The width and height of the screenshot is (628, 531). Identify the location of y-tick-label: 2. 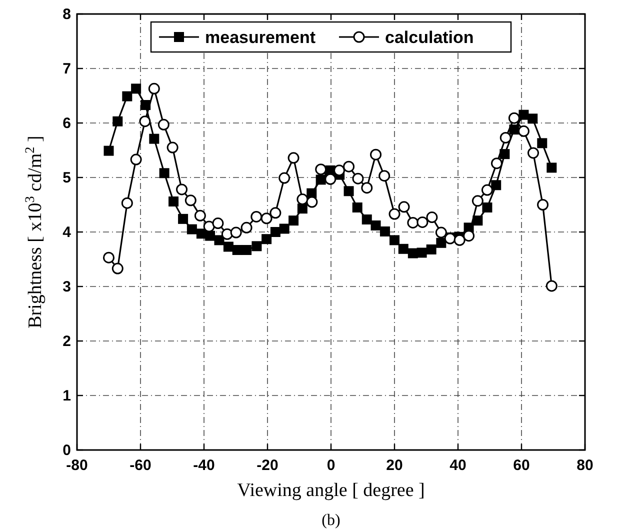
(66, 341).